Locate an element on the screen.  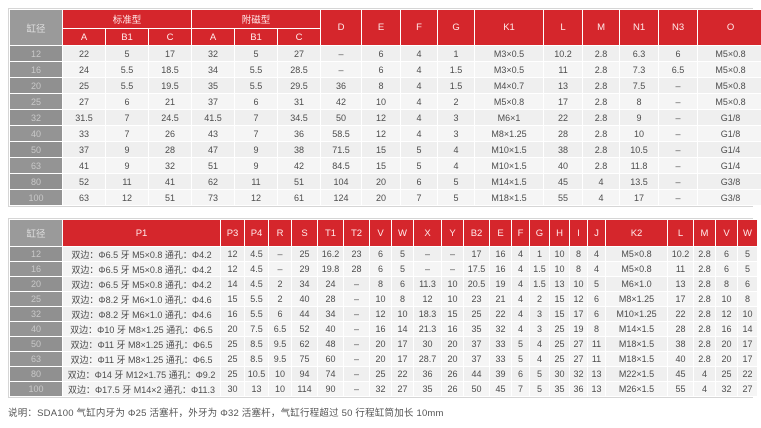
column-header-g: G is located at coordinates (539, 233).